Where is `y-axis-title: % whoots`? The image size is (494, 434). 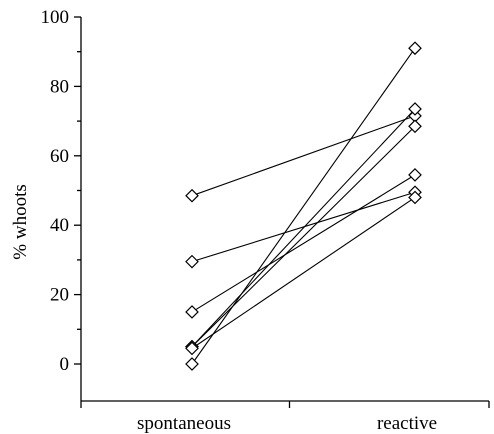 y-axis-title: % whoots is located at coordinates (20, 221).